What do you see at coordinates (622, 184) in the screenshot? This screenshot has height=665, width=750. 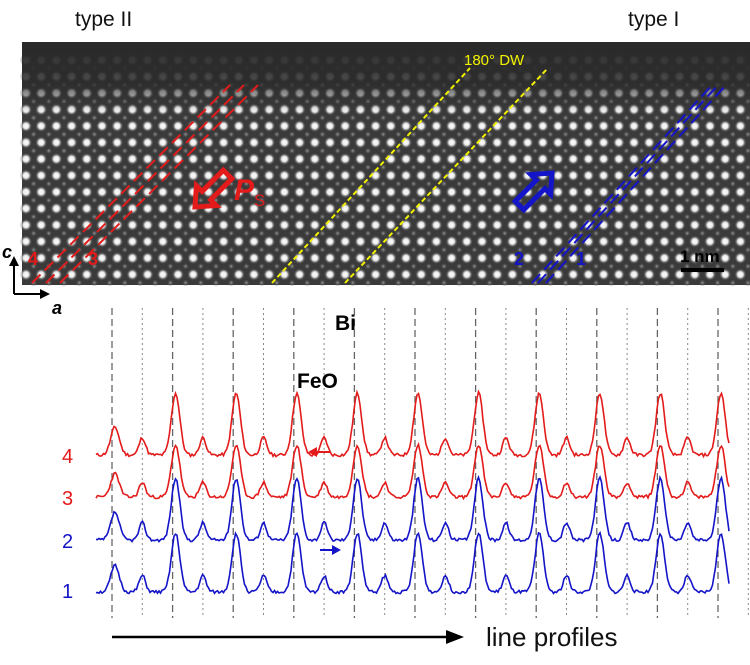 I see `blue-profile-line-a` at bounding box center [622, 184].